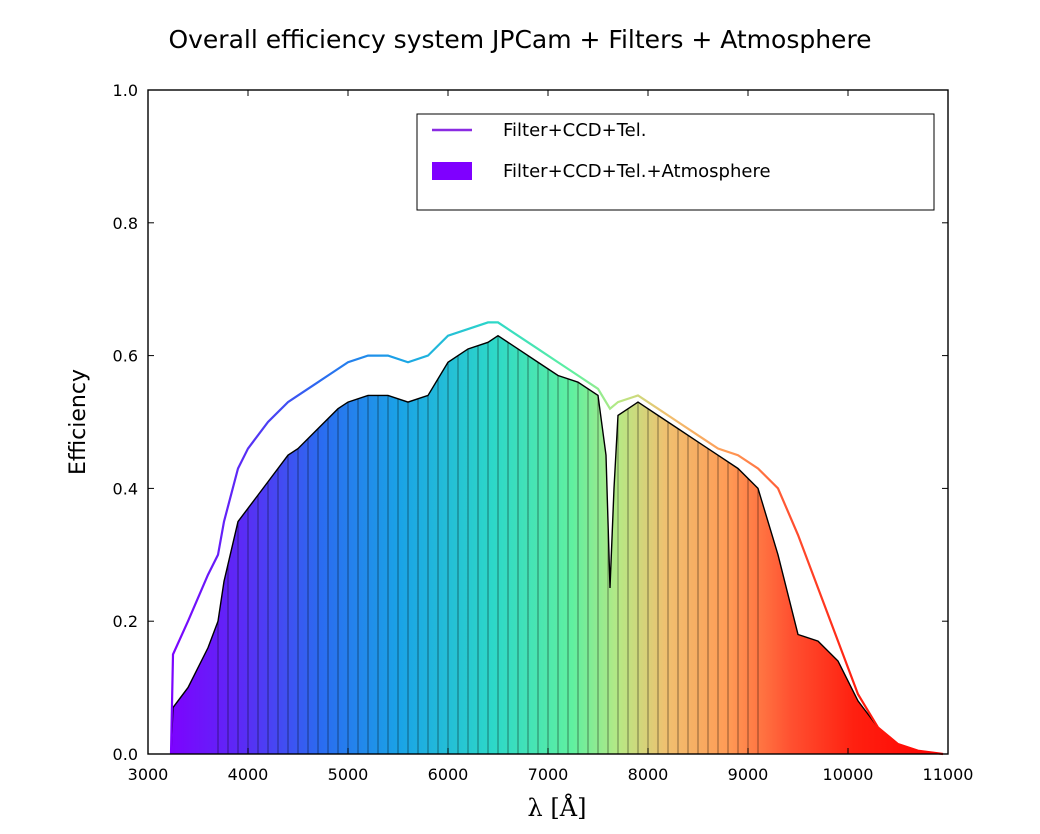  Describe the element at coordinates (125, 754) in the screenshot. I see `y-tick-label: 0.0` at that location.